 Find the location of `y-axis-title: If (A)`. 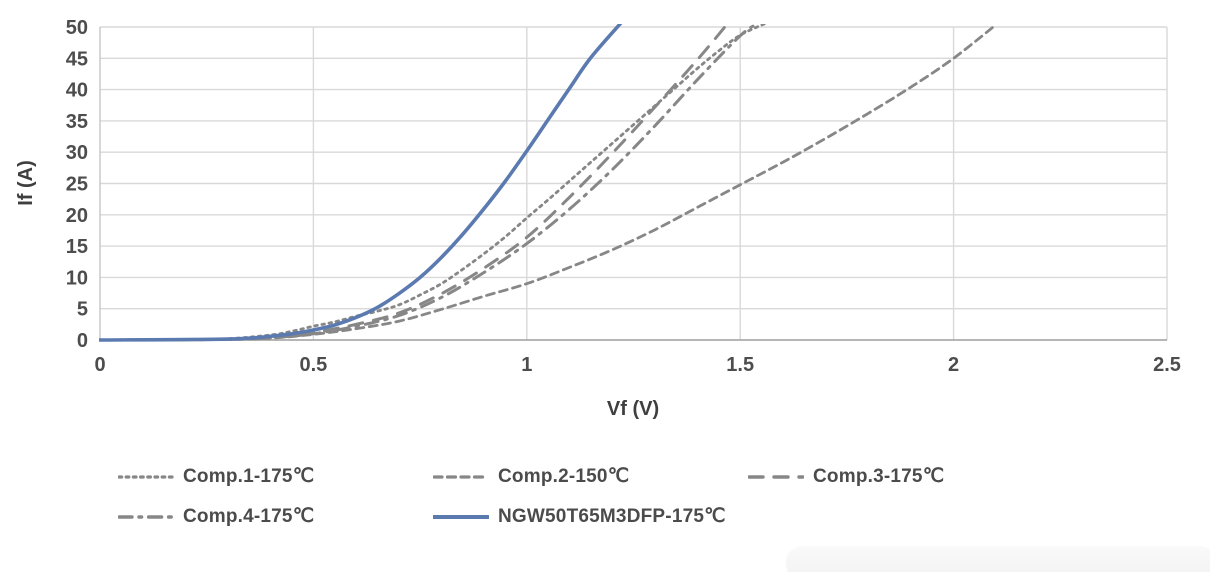

y-axis-title: If (A) is located at coordinates (26, 183).